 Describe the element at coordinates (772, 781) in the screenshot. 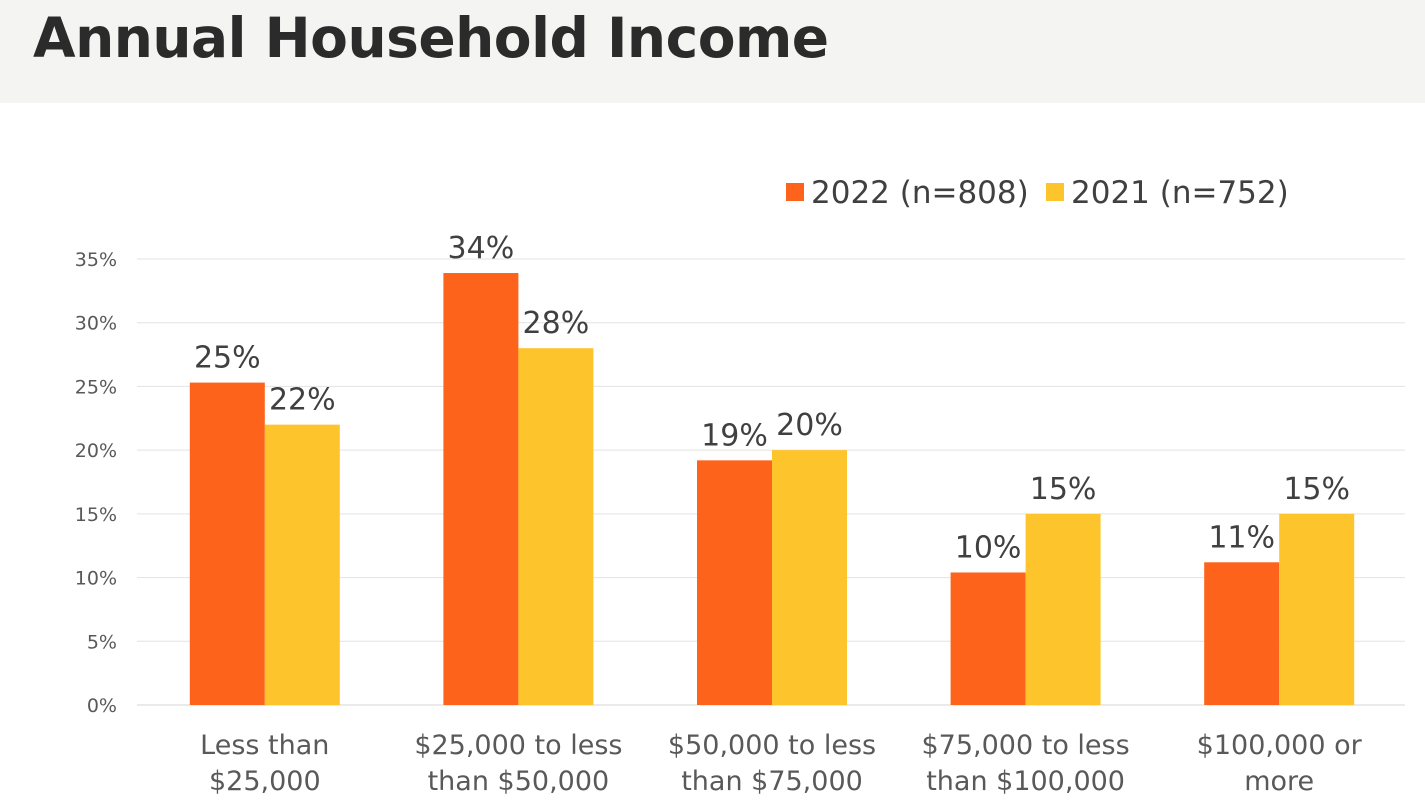

I see `x-tick-label-line: than $75,000` at that location.